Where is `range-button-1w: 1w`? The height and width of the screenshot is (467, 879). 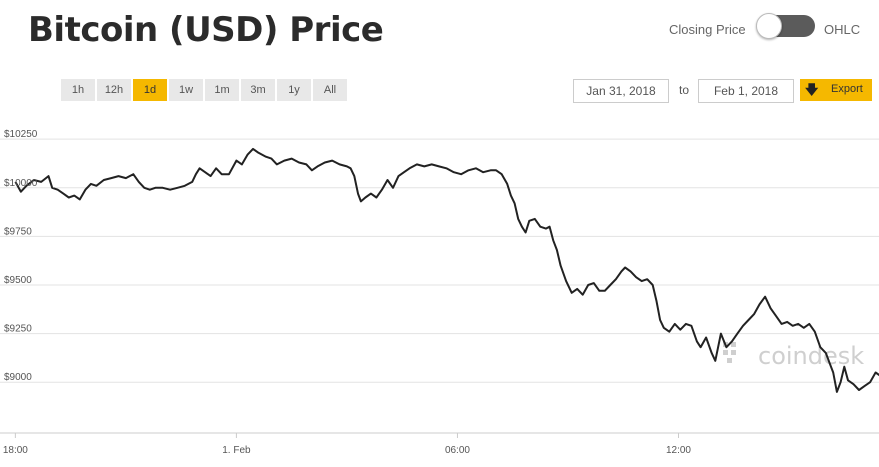
range-button-1w: 1w is located at coordinates (186, 90).